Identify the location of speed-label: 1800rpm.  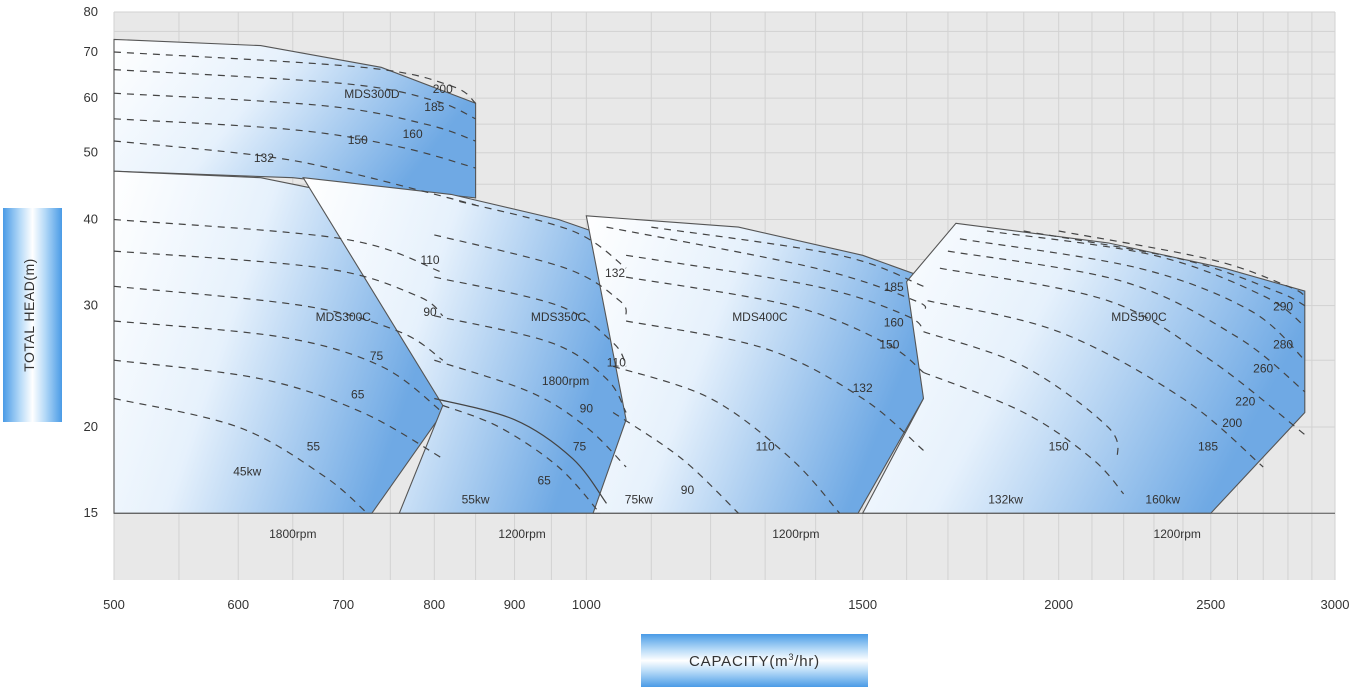
(565, 381).